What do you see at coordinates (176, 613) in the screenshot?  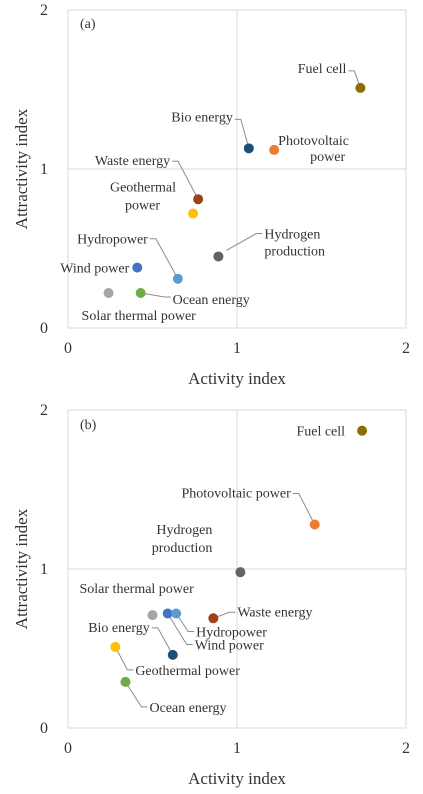 I see `panel-b-point-hydropower` at bounding box center [176, 613].